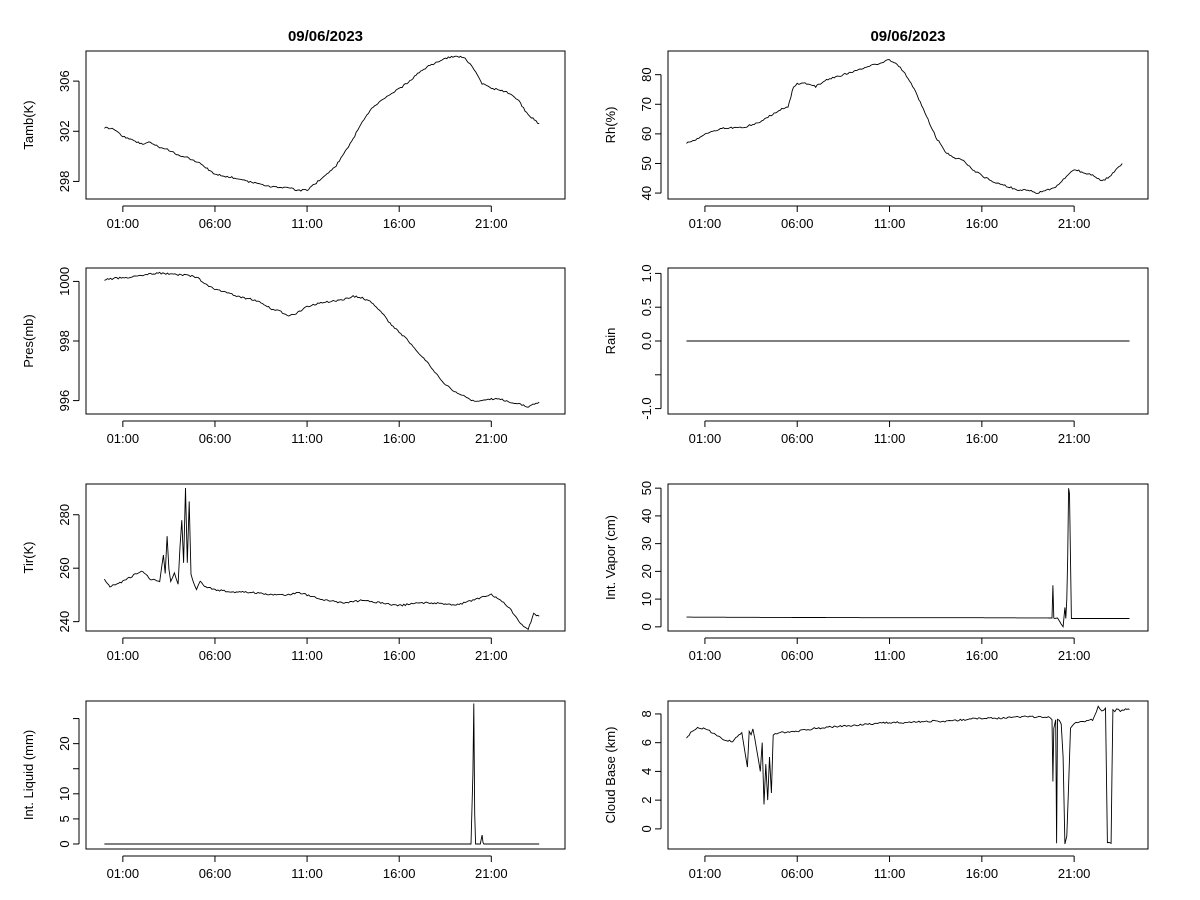 The image size is (1200, 900). What do you see at coordinates (646, 104) in the screenshot?
I see `y-tick-label: 70` at bounding box center [646, 104].